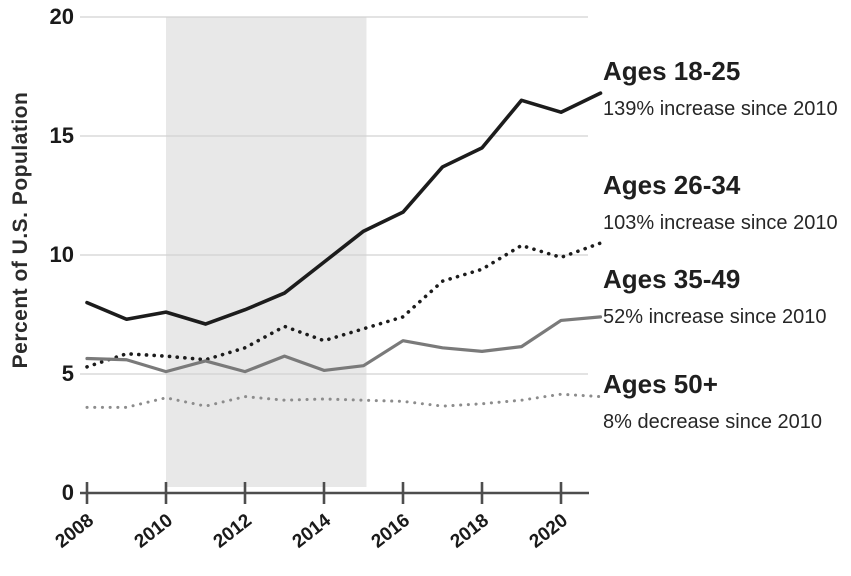  Describe the element at coordinates (61, 16) in the screenshot. I see `y-tick-label-20: 20` at that location.